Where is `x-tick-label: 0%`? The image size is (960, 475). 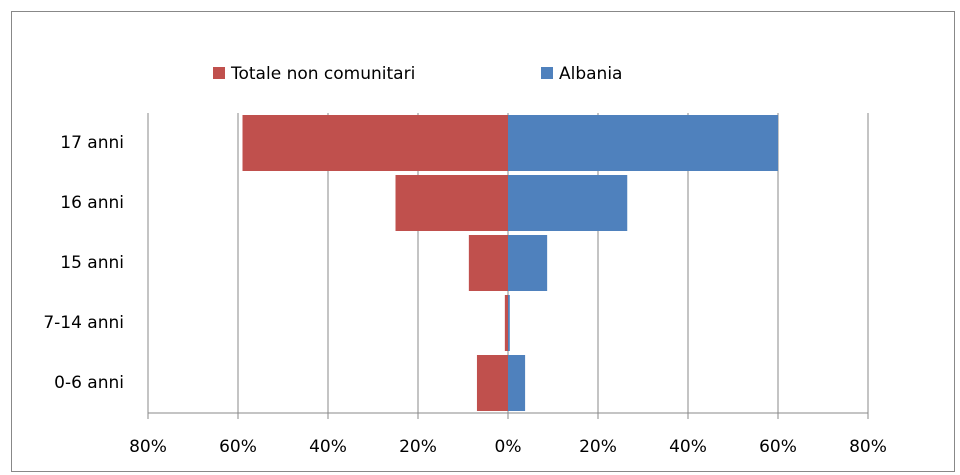
x-tick-label: 0% is located at coordinates (508, 447).